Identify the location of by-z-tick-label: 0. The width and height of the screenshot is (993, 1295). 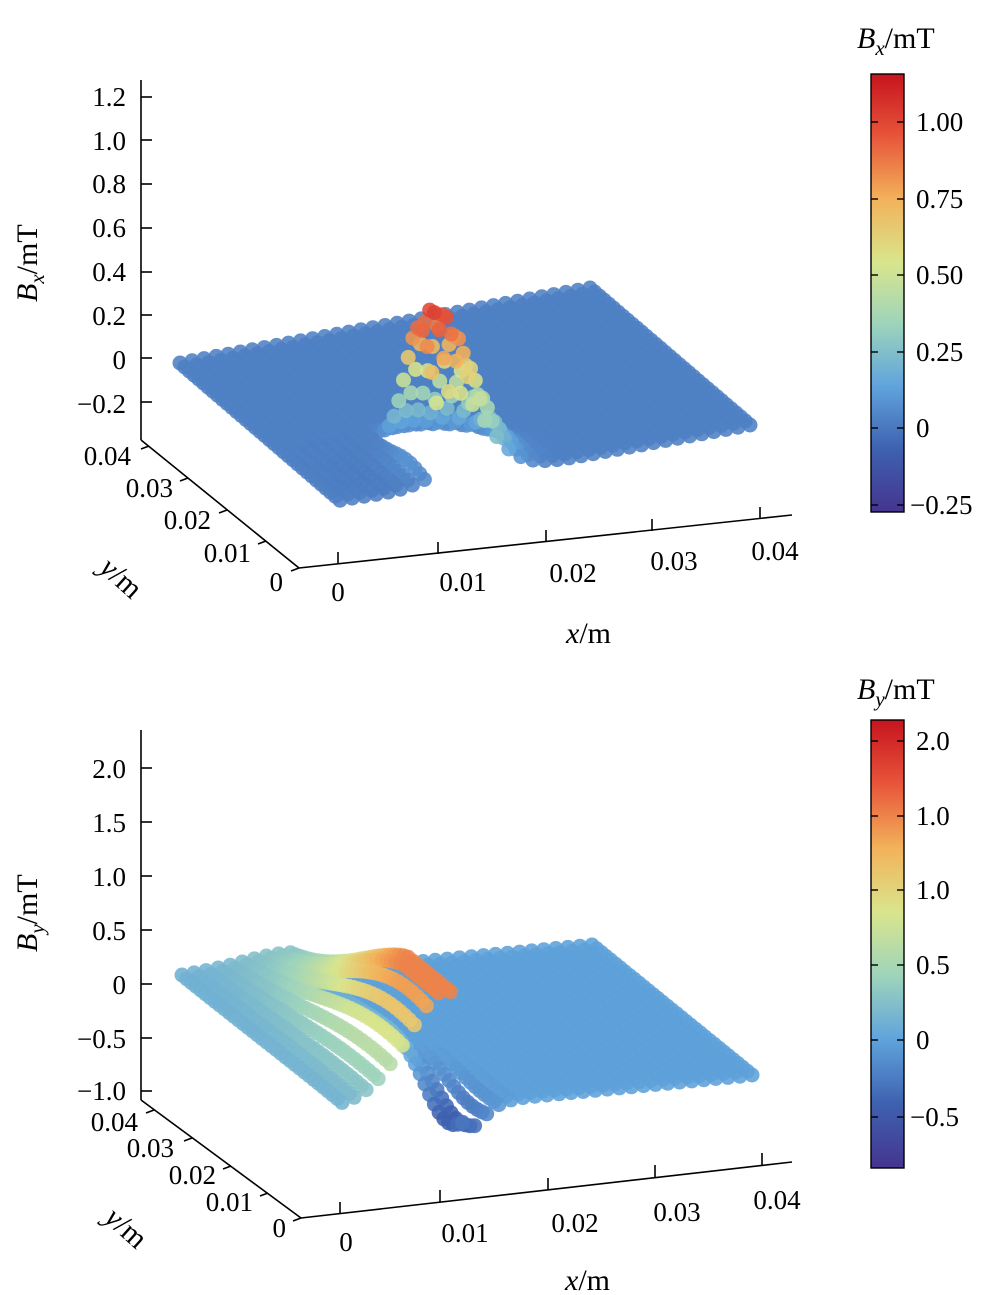
(120, 985).